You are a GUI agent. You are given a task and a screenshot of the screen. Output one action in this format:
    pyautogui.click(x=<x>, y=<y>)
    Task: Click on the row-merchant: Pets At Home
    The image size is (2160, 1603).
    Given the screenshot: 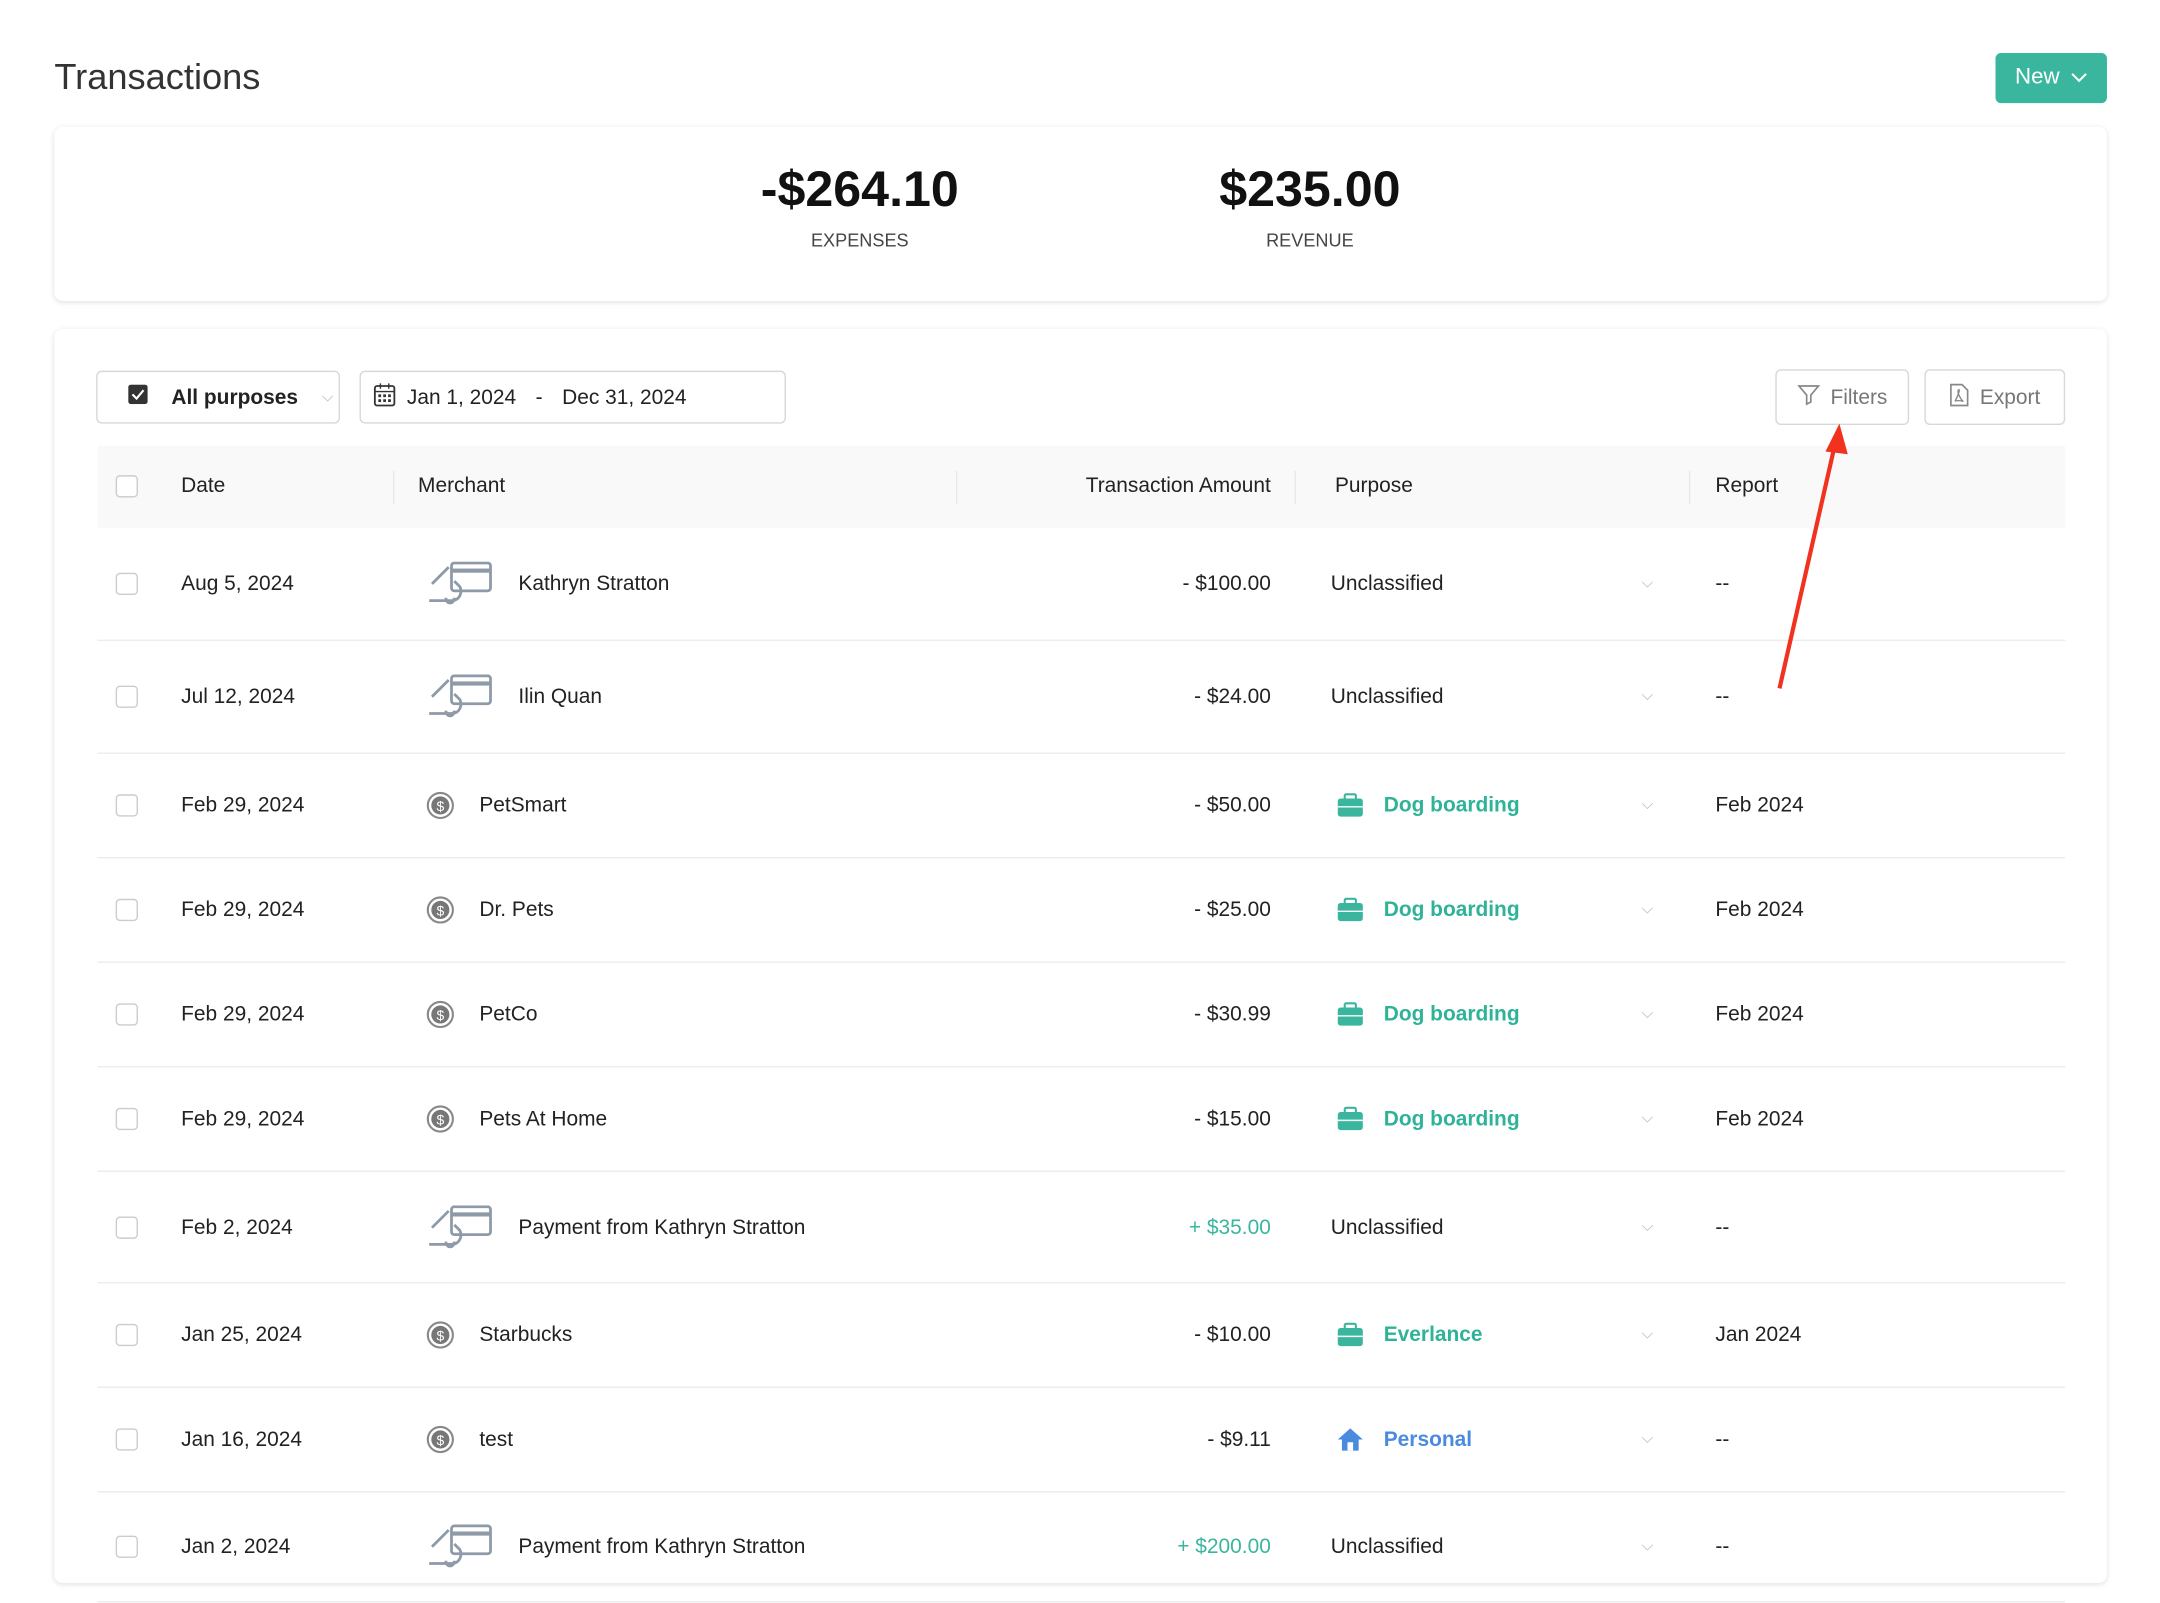 What is the action you would take?
    pyautogui.click(x=543, y=1119)
    